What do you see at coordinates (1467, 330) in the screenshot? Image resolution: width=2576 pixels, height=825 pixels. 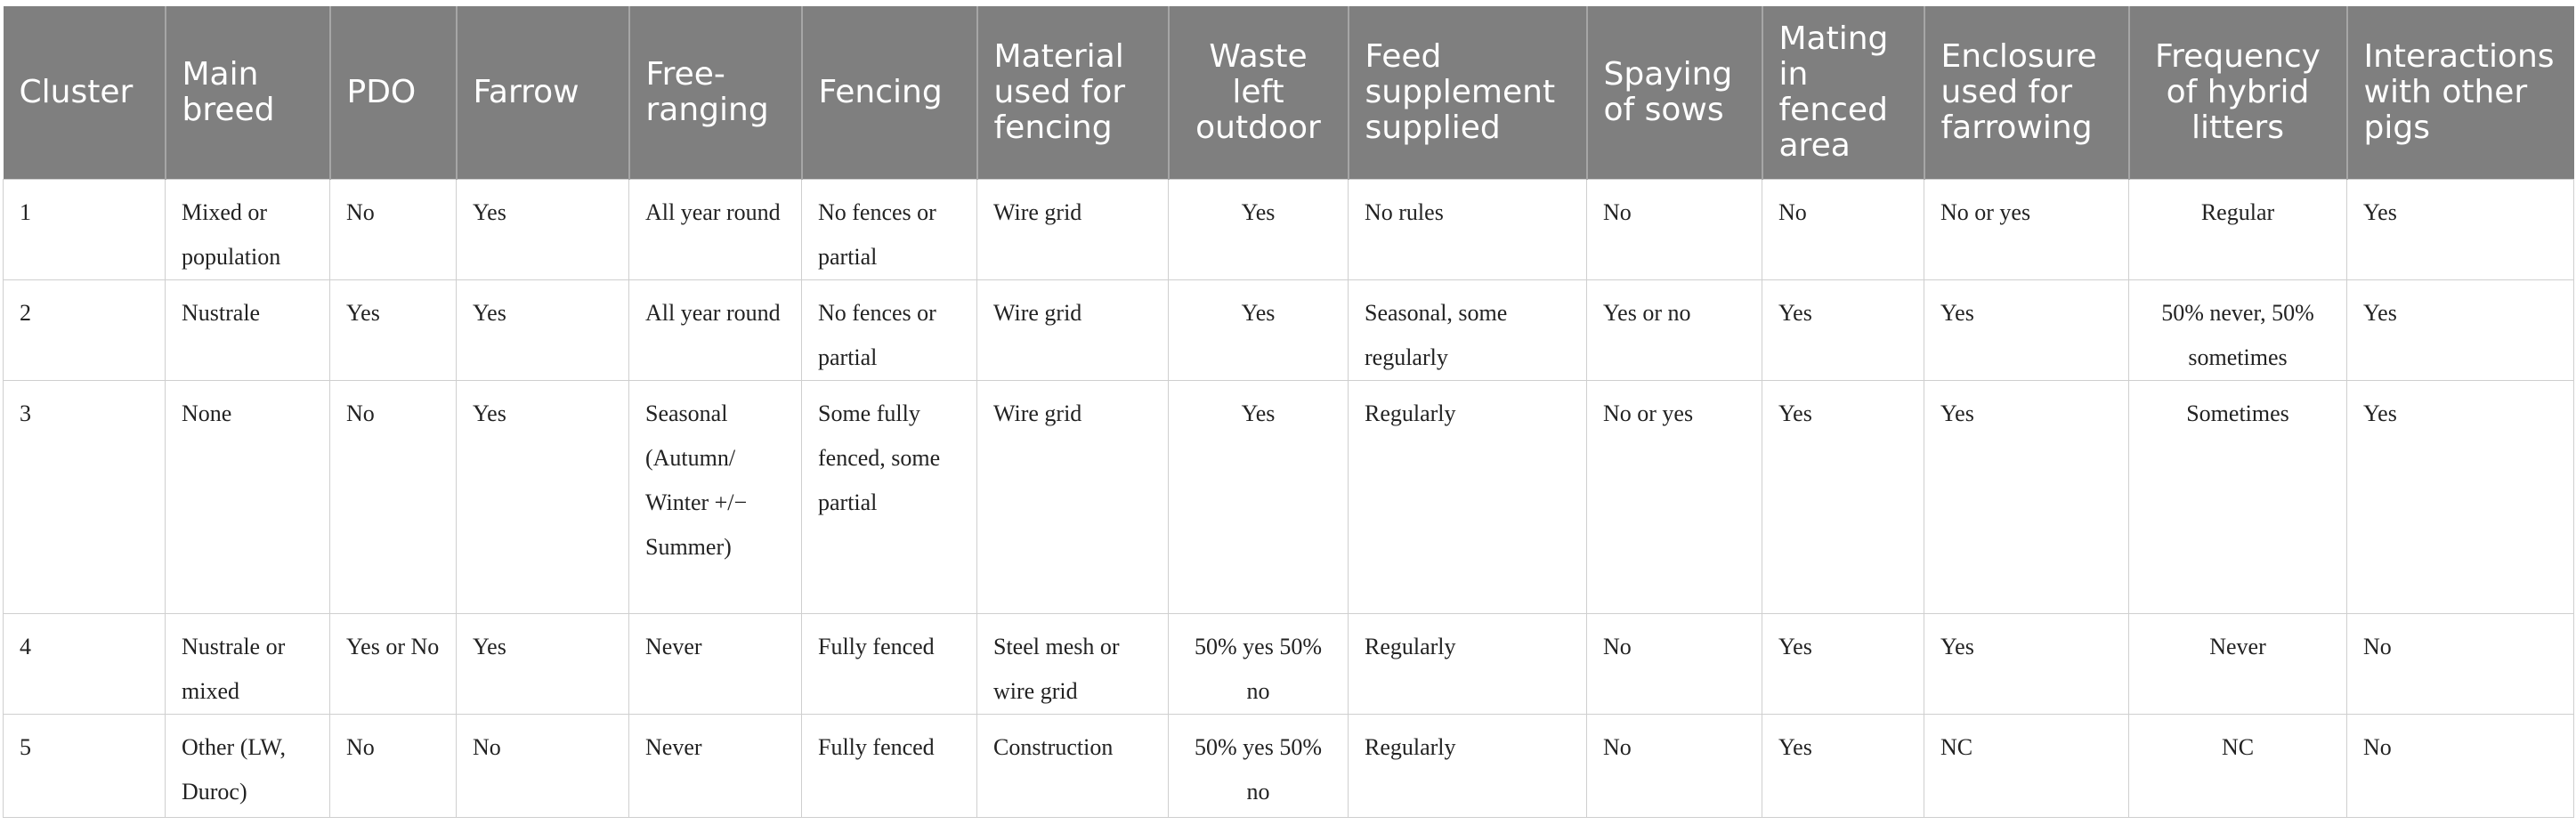 I see `cell-feed-supplement: Seasonal, some regularly` at bounding box center [1467, 330].